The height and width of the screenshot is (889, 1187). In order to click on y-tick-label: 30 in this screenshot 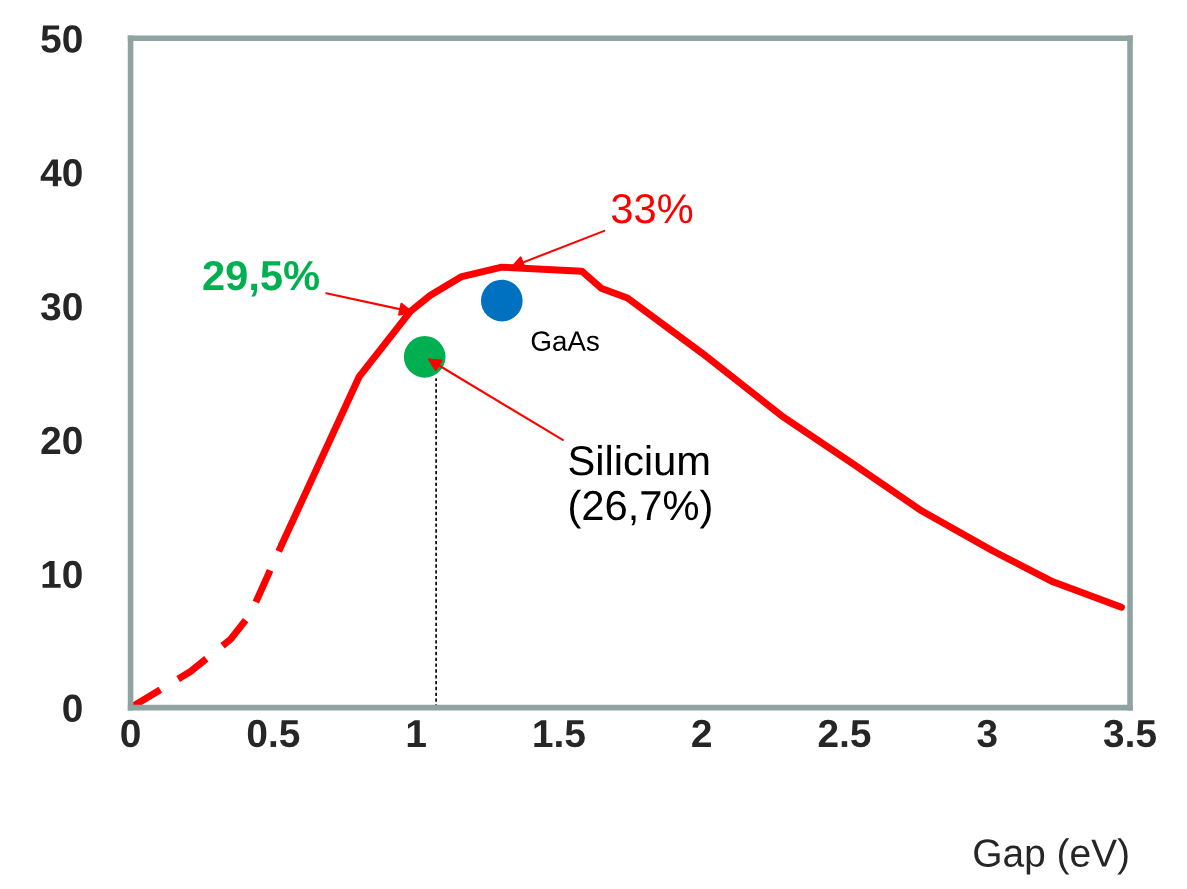, I will do `click(61, 306)`.